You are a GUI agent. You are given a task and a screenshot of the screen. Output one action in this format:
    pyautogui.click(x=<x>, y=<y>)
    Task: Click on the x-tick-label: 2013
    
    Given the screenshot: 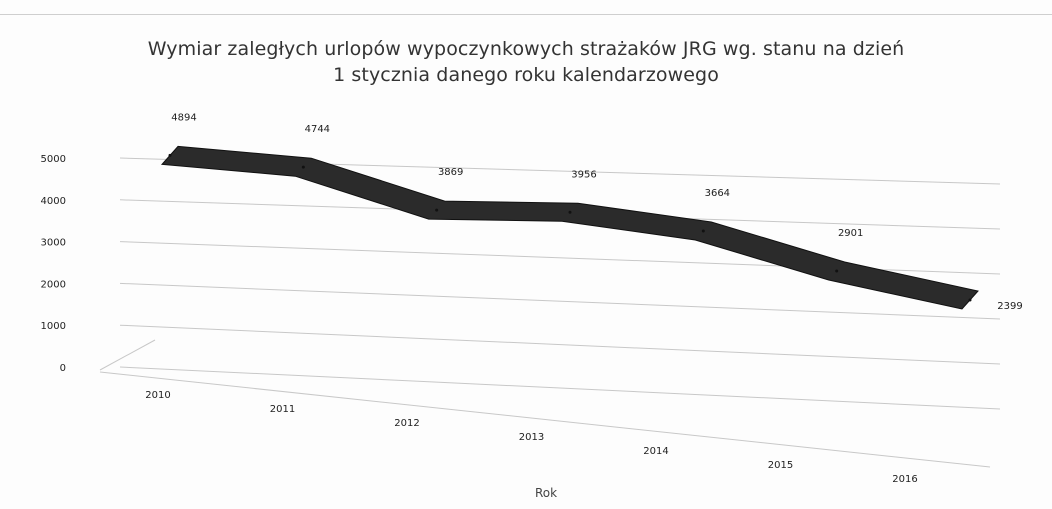 What is the action you would take?
    pyautogui.click(x=531, y=437)
    